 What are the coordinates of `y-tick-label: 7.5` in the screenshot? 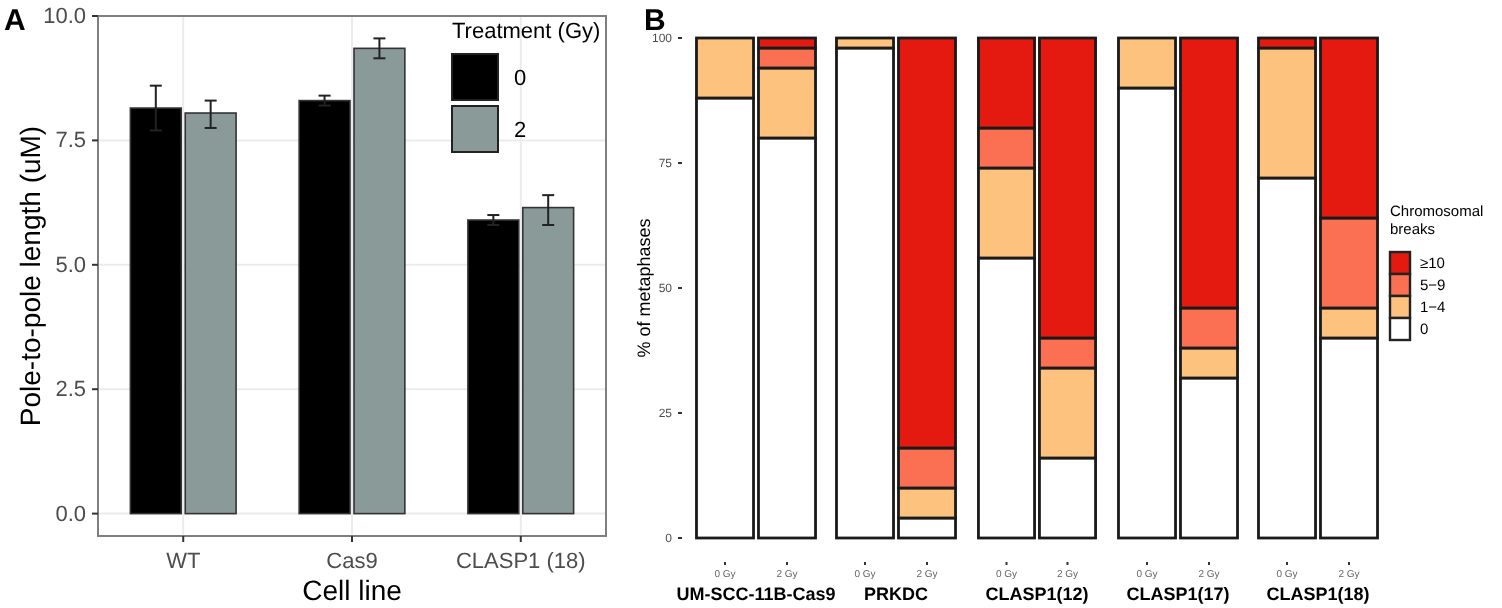 It's located at (70, 141).